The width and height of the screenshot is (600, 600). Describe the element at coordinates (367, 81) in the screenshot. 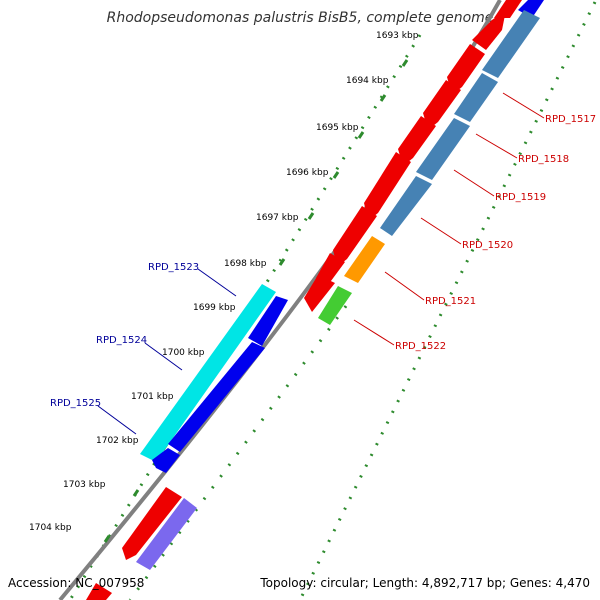

I see `tick-label: 1694 kbp` at that location.